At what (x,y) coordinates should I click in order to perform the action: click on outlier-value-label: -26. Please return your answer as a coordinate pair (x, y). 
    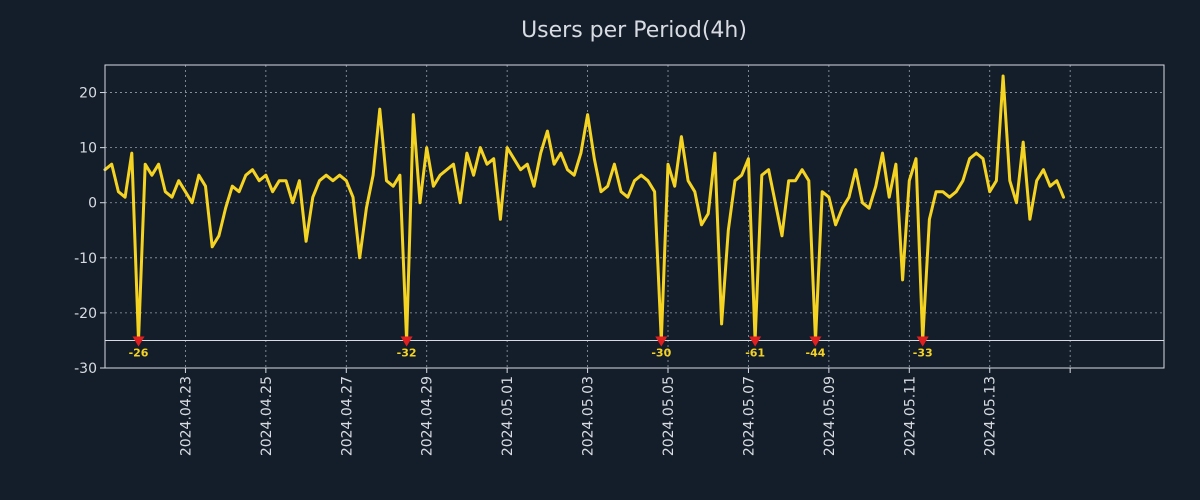
    Looking at the image, I should click on (139, 352).